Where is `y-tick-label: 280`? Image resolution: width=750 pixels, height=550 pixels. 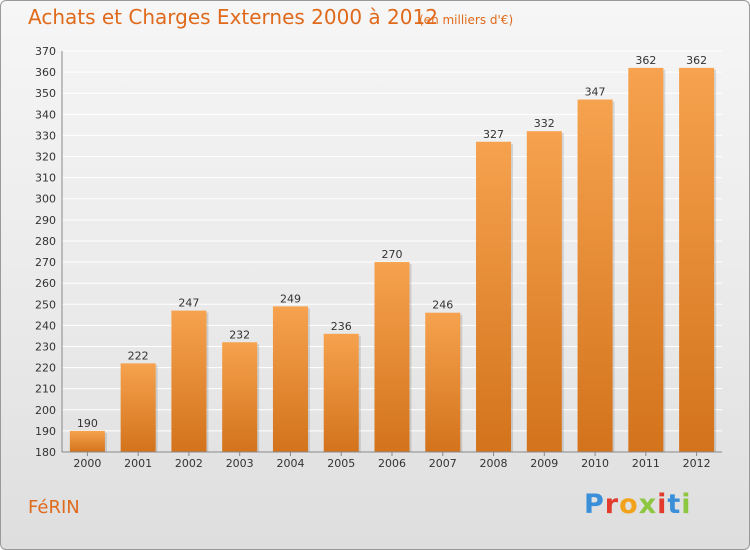 y-tick-label: 280 is located at coordinates (45, 241).